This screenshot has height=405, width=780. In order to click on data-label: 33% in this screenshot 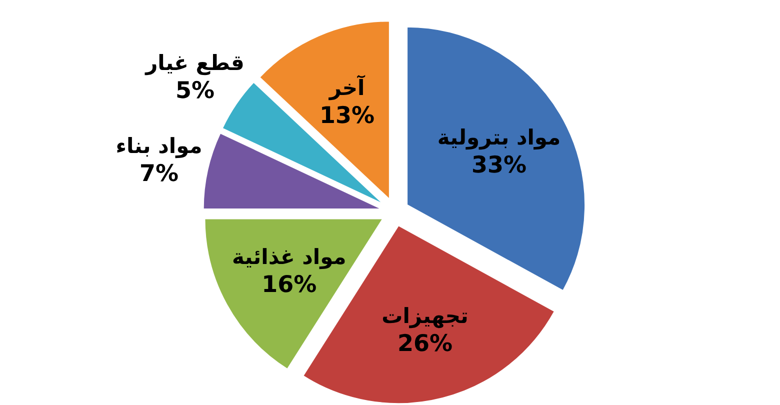, I will do `click(499, 165)`.